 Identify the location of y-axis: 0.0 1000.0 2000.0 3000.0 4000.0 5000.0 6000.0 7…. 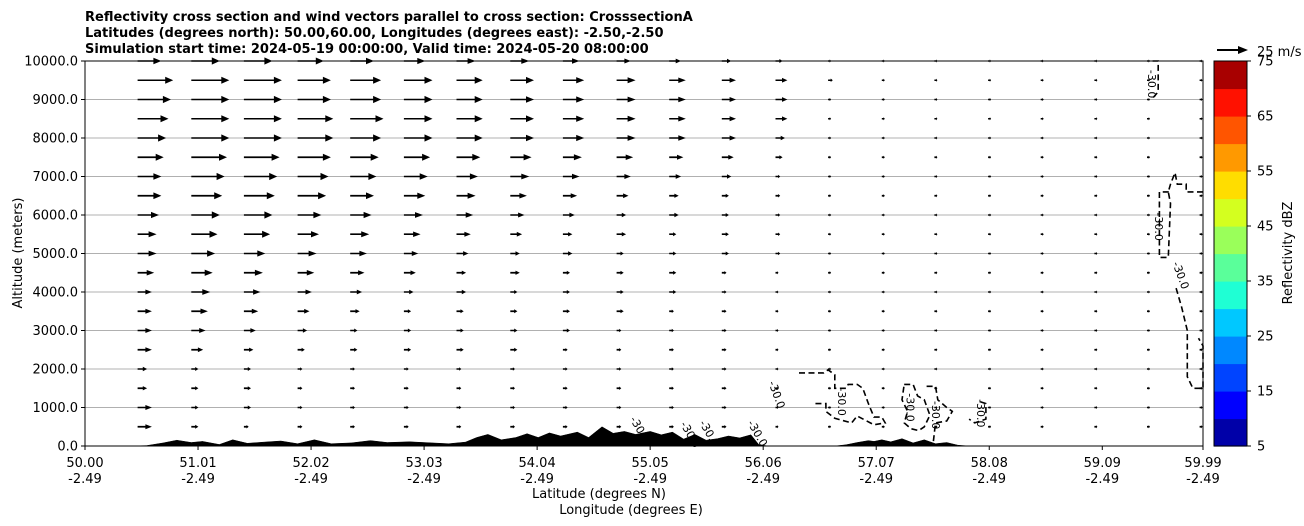
(54, 255).